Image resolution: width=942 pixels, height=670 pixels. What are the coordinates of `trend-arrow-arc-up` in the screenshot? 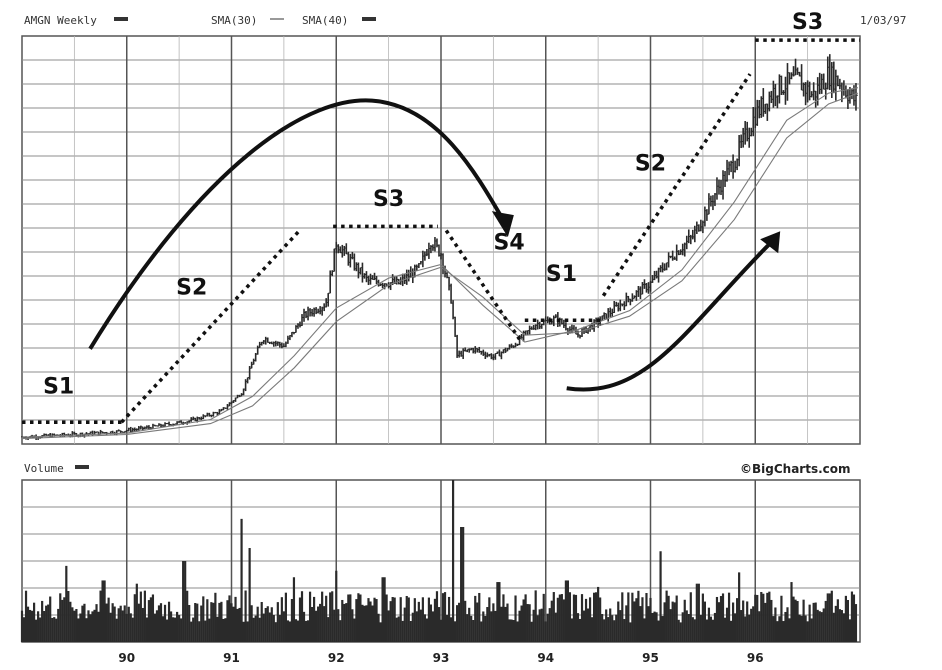 It's located at (670, 315).